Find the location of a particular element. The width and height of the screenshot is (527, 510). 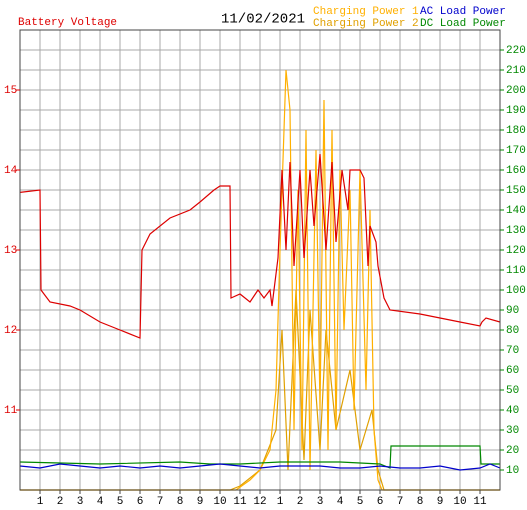

y-tick-label: 15 is located at coordinates (10, 91).